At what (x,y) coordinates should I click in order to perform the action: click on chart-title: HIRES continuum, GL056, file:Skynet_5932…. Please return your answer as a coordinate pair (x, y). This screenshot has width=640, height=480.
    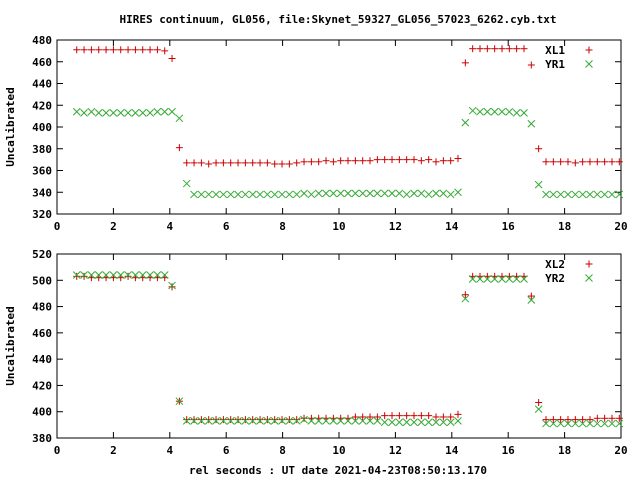
    Looking at the image, I should click on (337, 19).